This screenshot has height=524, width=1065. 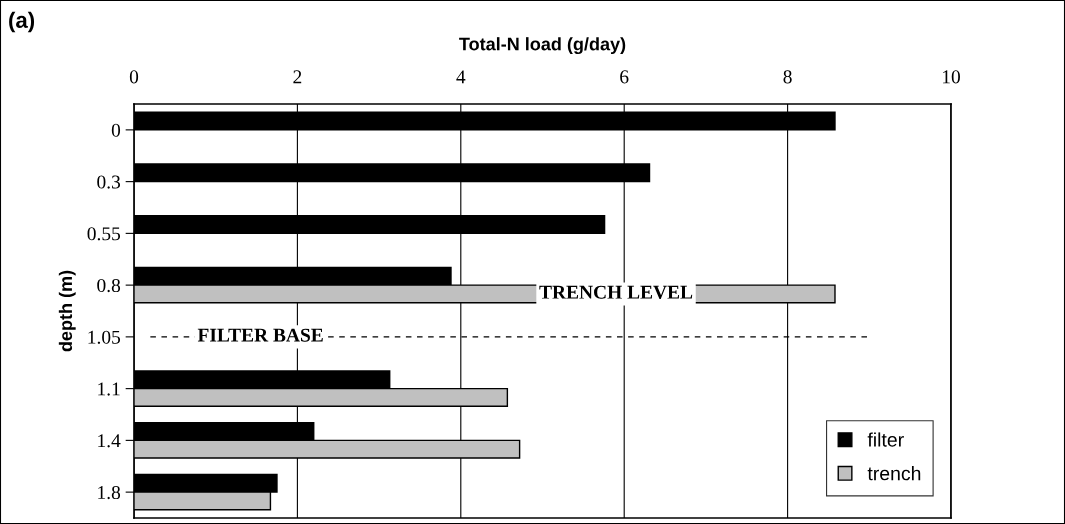 What do you see at coordinates (109, 441) in the screenshot?
I see `y-tick-label: 1.4` at bounding box center [109, 441].